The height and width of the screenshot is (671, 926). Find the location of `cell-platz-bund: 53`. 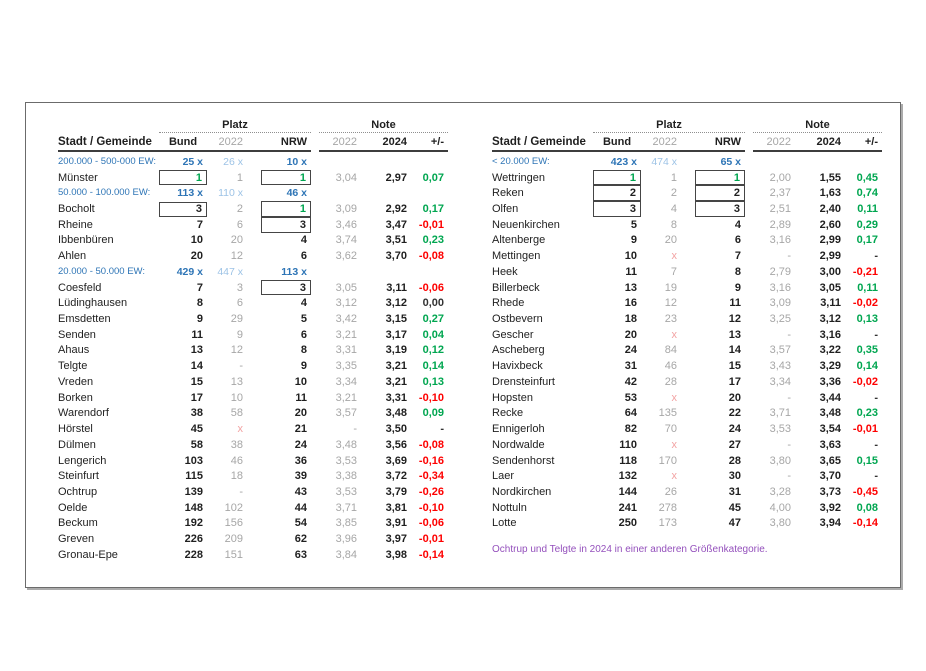

cell-platz-bund: 53 is located at coordinates (617, 398).